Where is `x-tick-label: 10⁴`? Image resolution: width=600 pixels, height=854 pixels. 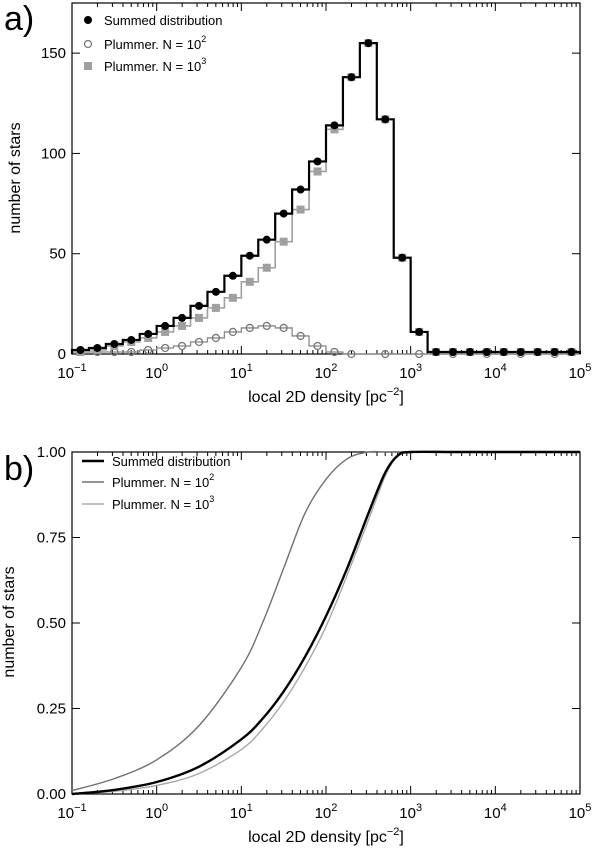
x-tick-label: 10⁴ is located at coordinates (495, 812).